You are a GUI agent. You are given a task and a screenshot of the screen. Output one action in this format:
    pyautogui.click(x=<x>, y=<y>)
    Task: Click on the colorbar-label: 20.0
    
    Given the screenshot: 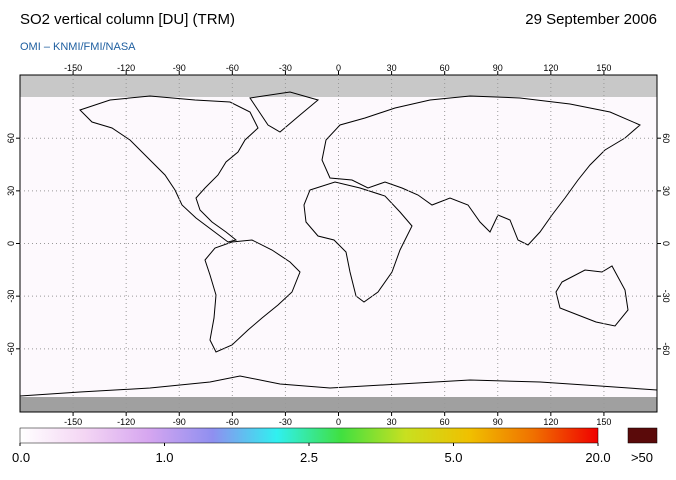 What is the action you would take?
    pyautogui.click(x=597, y=457)
    